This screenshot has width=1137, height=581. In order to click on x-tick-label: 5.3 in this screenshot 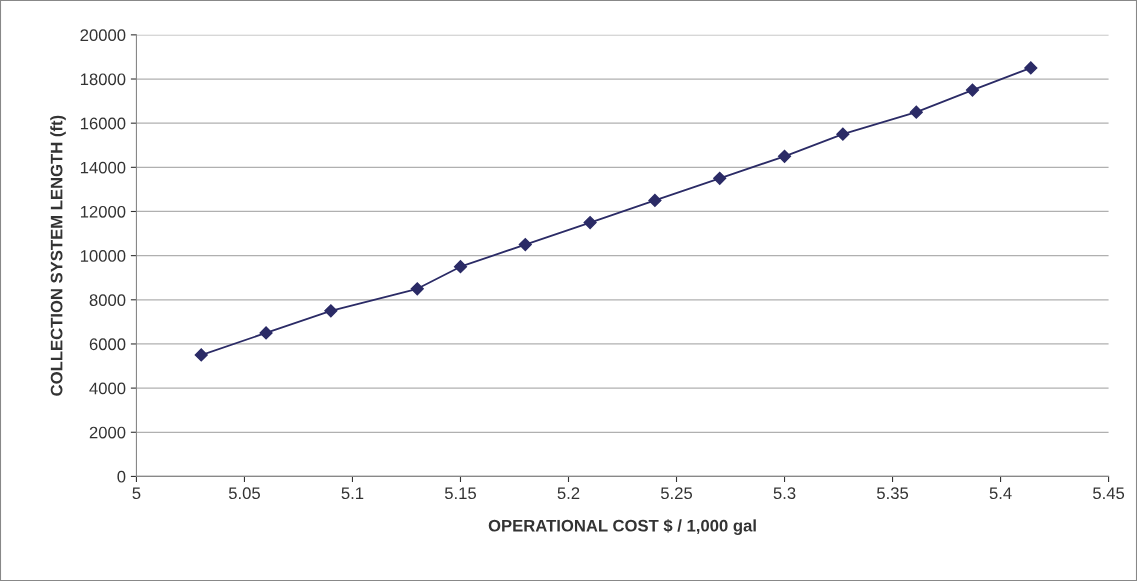, I will do `click(784, 493)`.